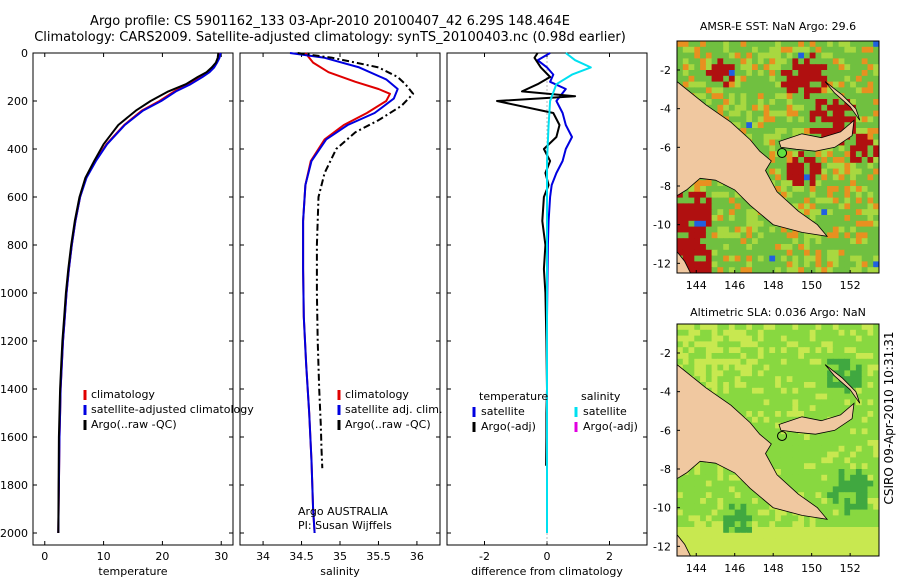  What do you see at coordinates (17, 245) in the screenshot?
I see `y-tick-label: 800` at bounding box center [17, 245].